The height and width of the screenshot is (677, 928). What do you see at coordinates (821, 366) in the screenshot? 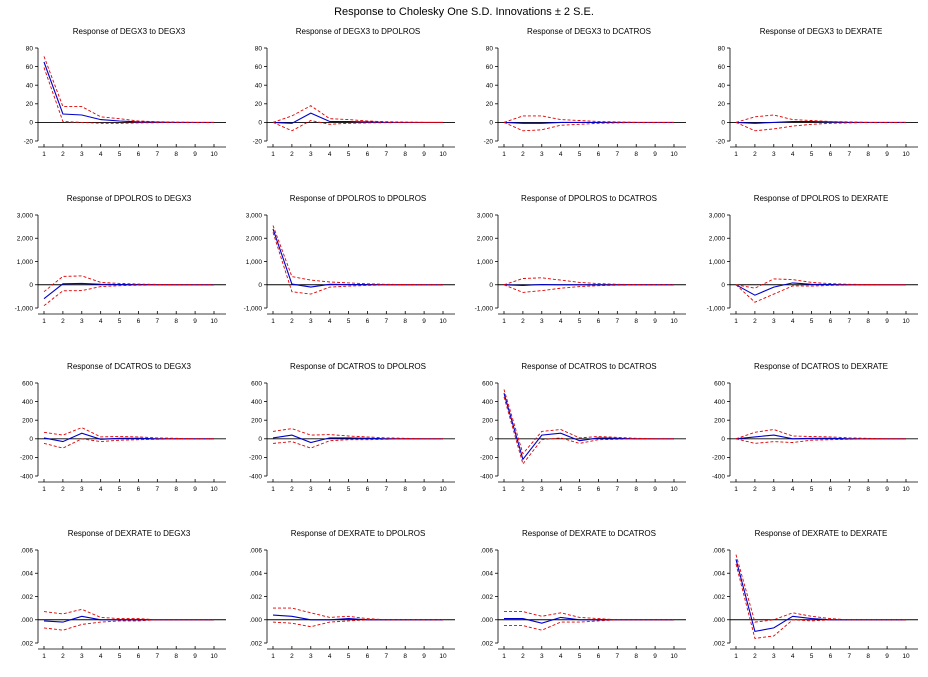
I see `panel-title: Response of DCATROS to DEXRATE` at bounding box center [821, 366].